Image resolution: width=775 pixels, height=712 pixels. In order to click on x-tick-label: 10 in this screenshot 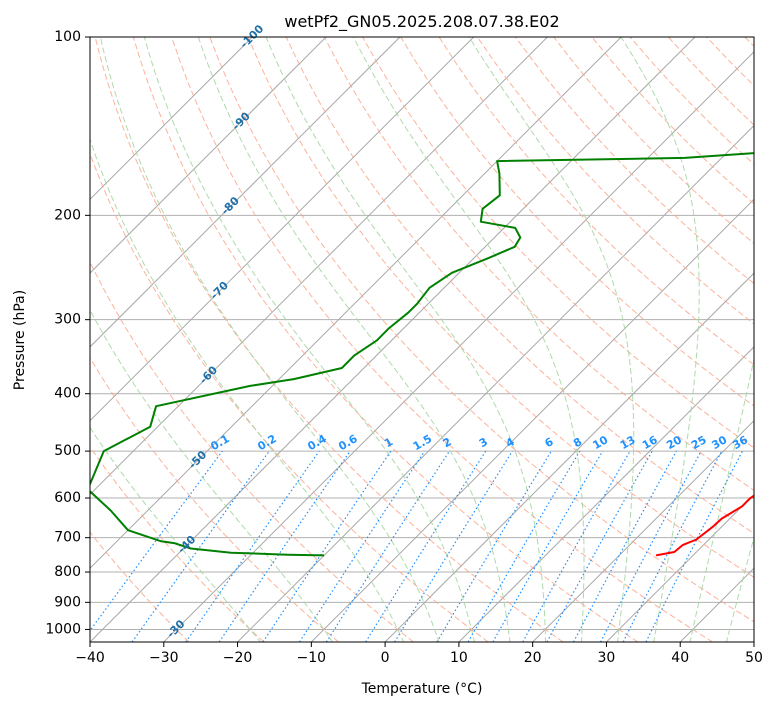, I will do `click(459, 658)`.